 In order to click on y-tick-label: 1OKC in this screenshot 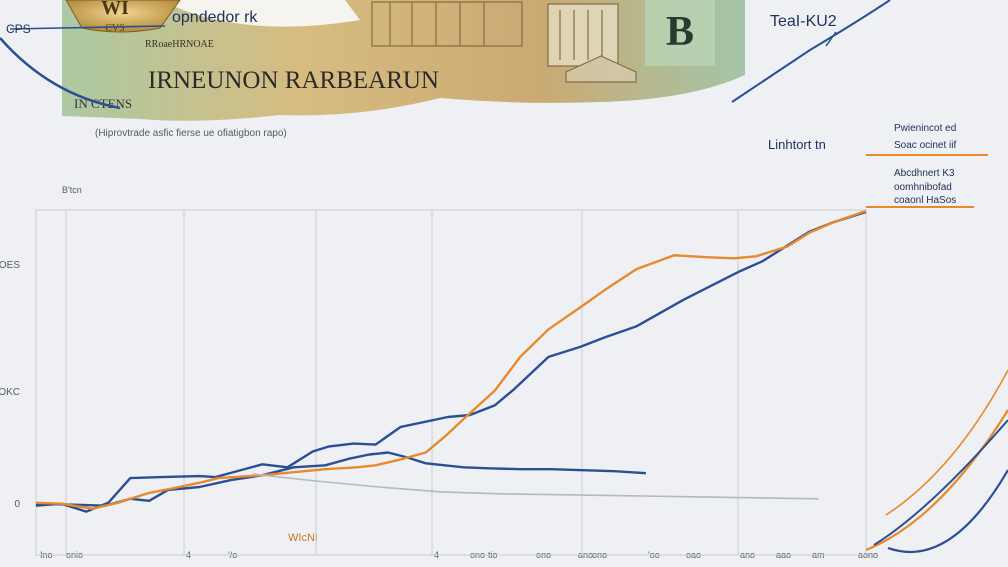, I will do `click(10, 392)`.